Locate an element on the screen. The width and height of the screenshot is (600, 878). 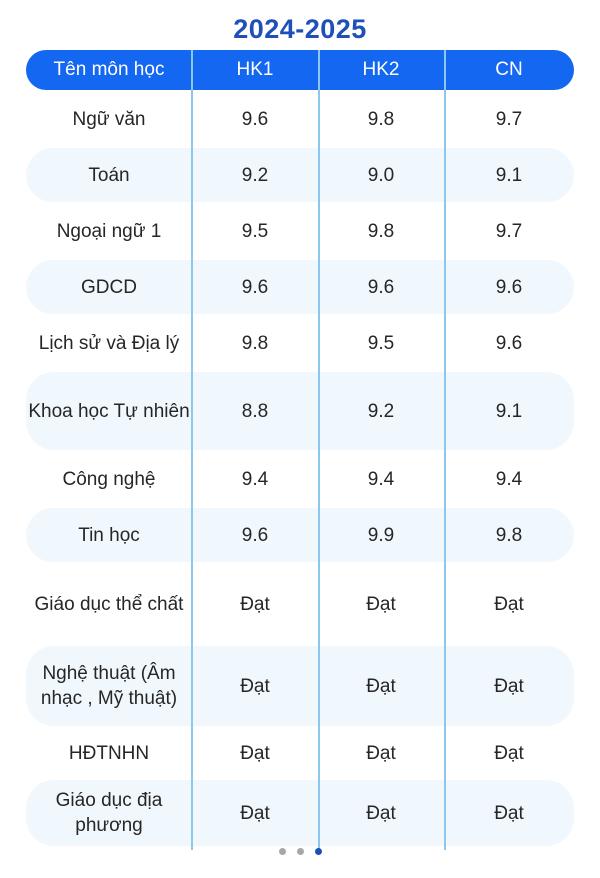
subject-name: Ngoại ngữ 1 is located at coordinates (109, 231).